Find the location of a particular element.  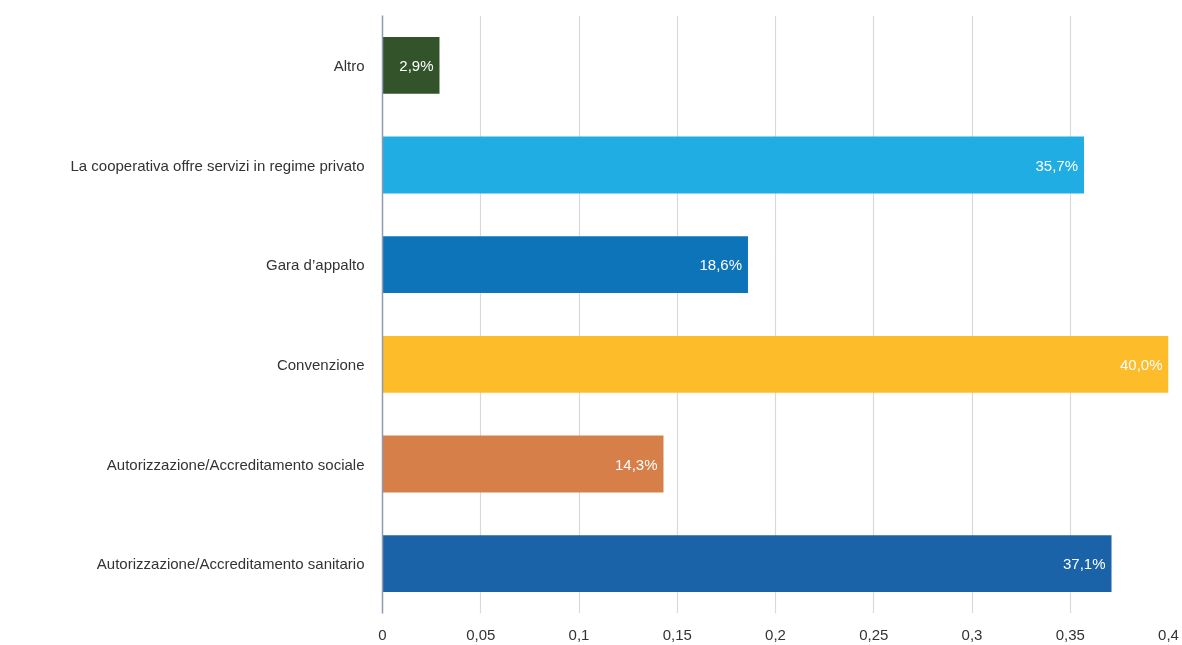

x-tick-label: 0,05 is located at coordinates (481, 634).